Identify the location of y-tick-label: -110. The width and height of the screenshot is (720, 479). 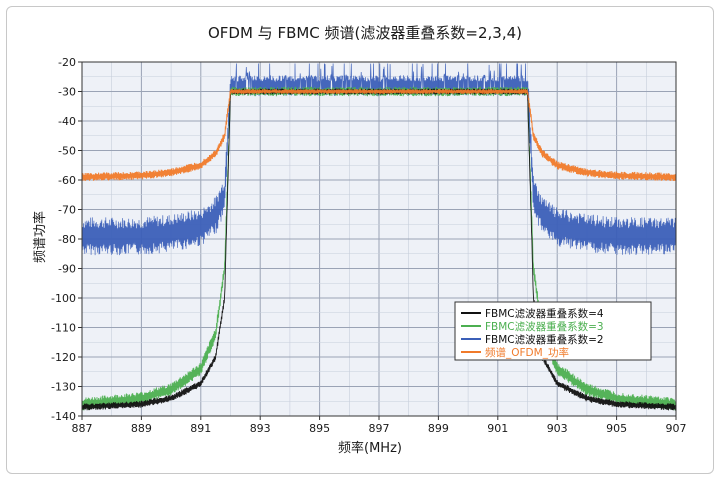
(63, 328).